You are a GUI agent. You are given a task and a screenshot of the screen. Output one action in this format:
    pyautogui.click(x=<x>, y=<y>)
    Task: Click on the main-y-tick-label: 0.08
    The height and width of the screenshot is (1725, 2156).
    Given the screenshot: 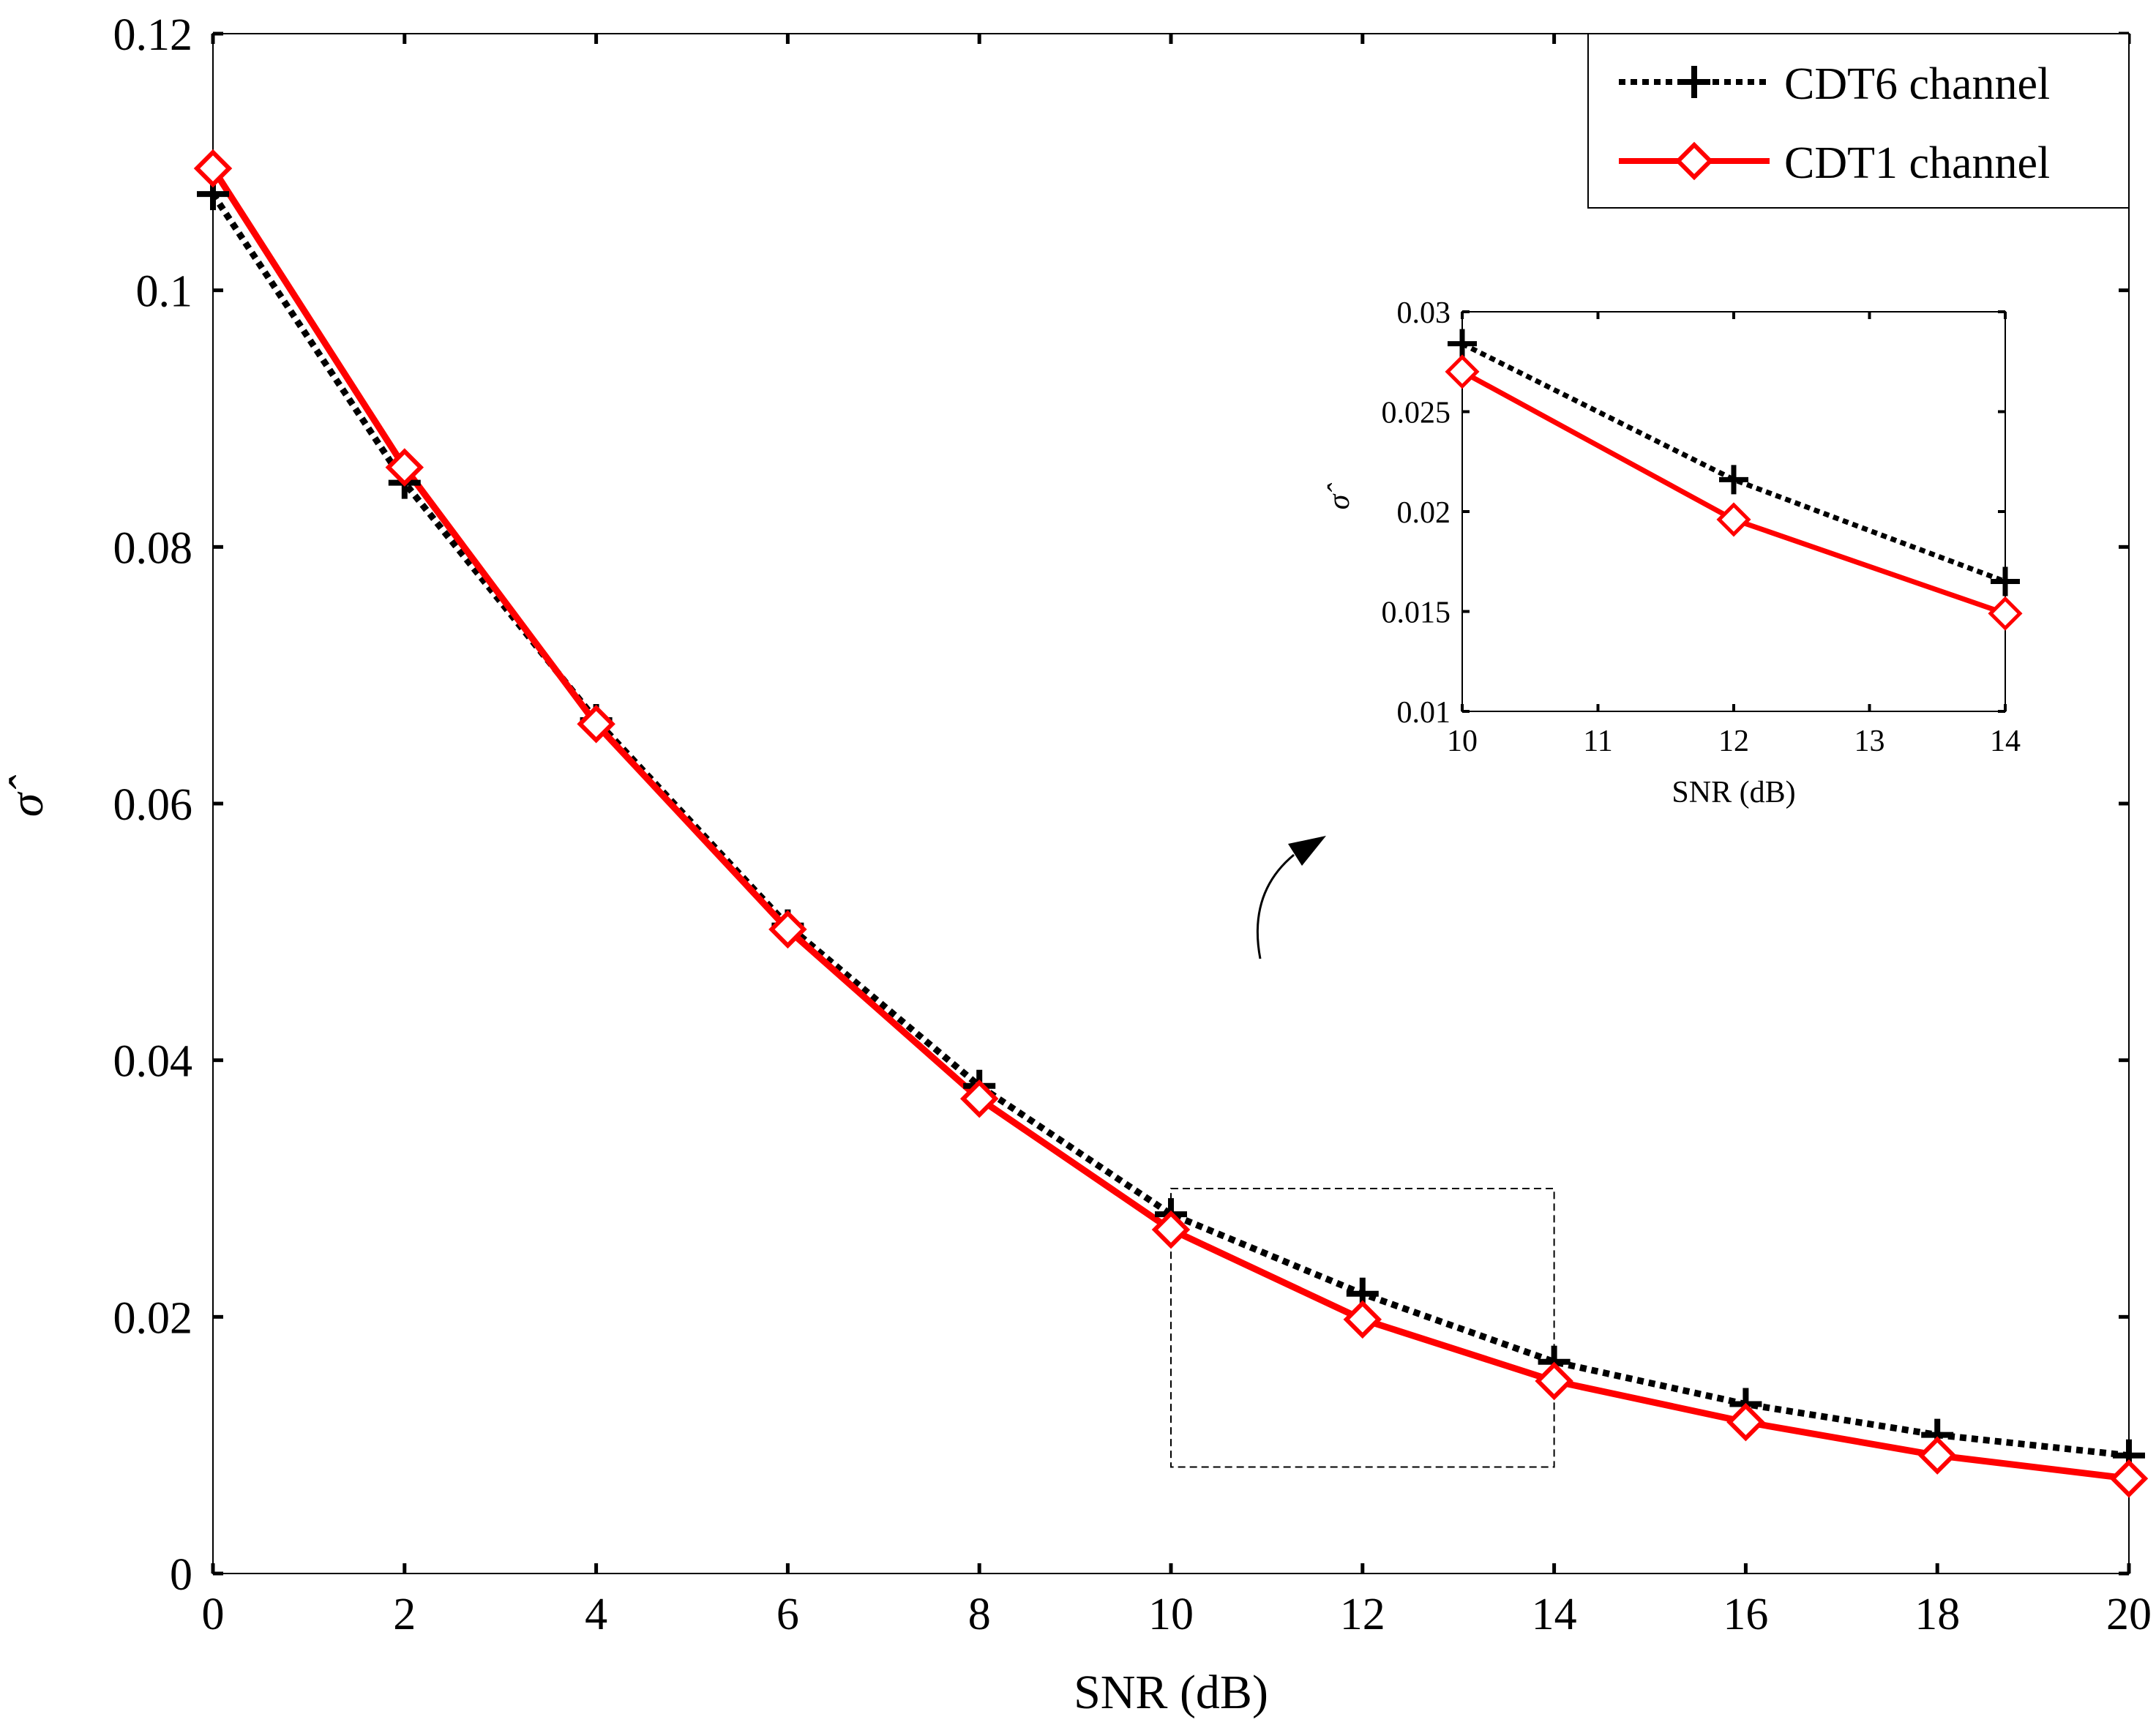 What is the action you would take?
    pyautogui.click(x=153, y=548)
    